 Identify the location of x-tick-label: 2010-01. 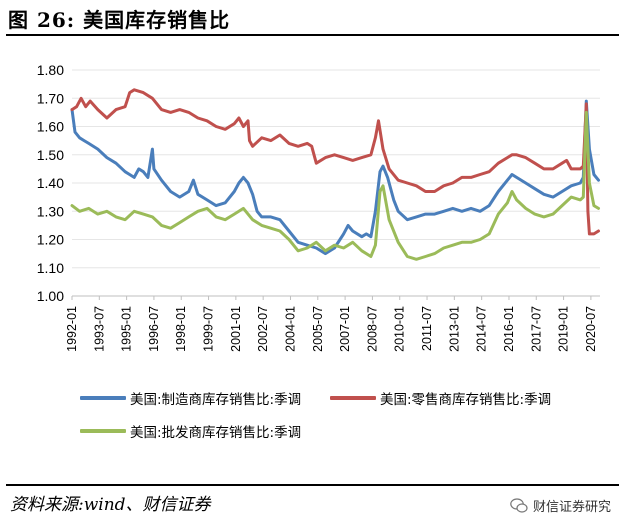
(400, 329).